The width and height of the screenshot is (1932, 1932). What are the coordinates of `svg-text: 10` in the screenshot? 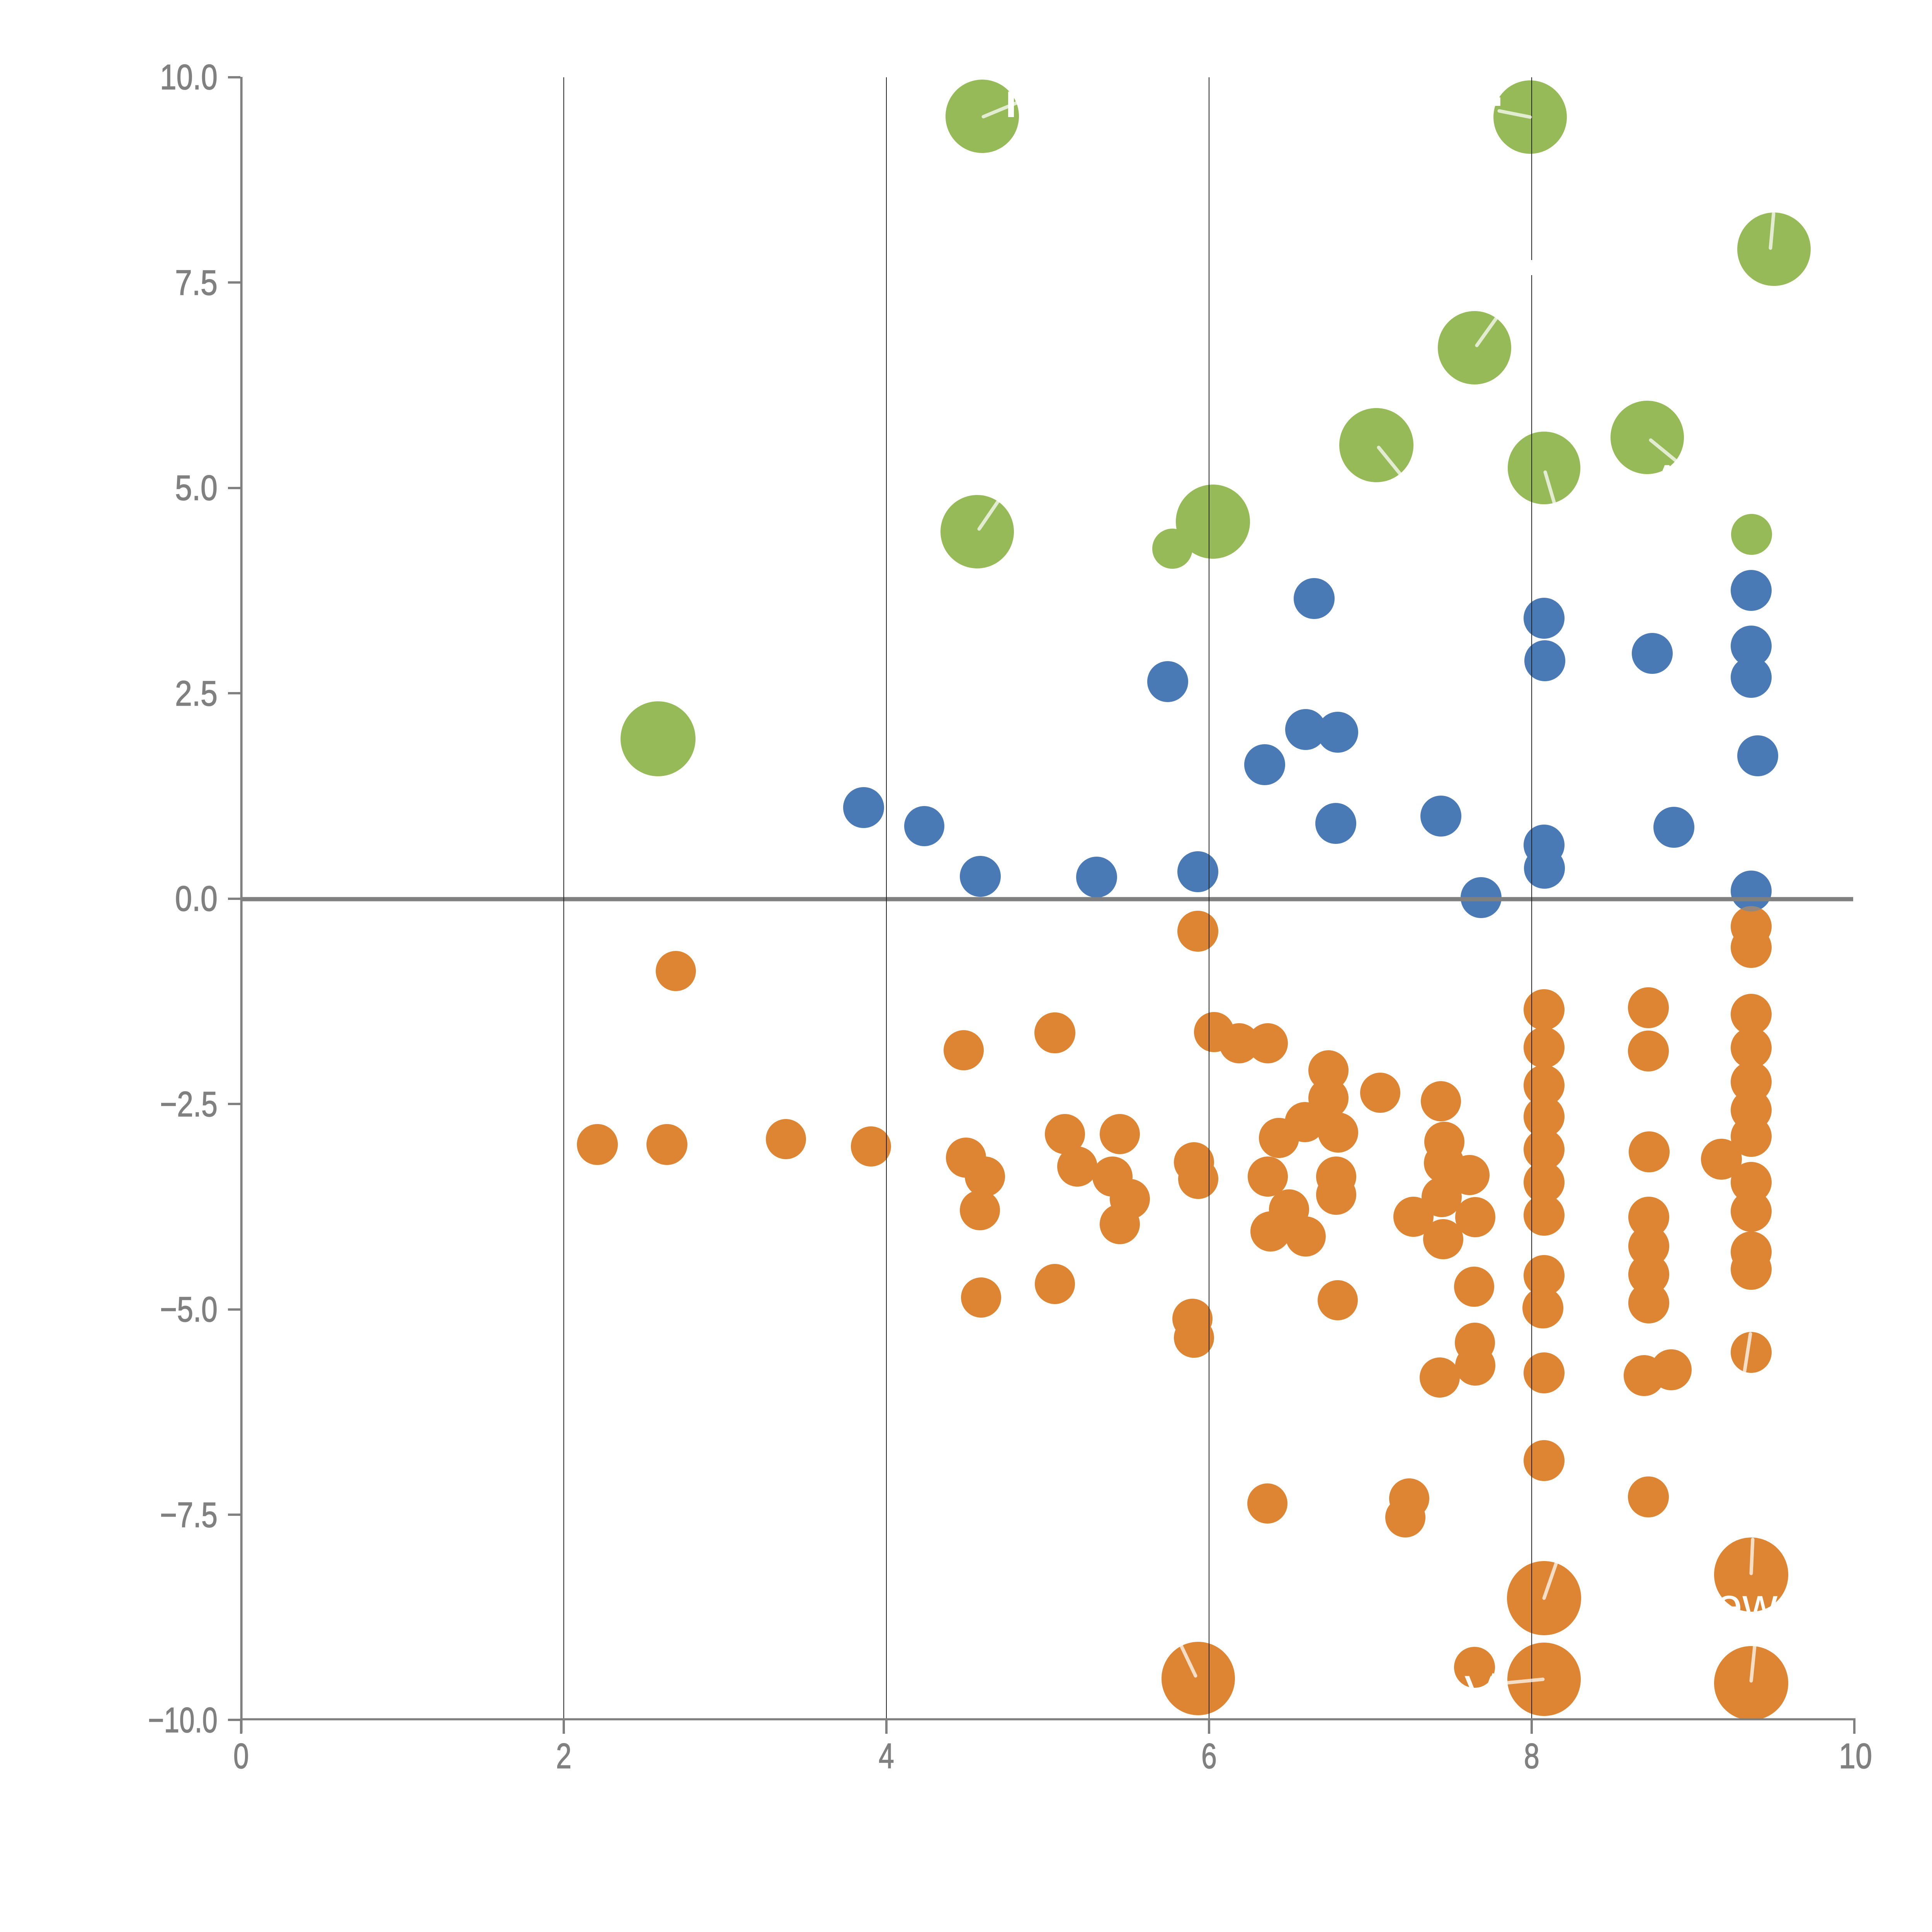 It's located at (1856, 1756).